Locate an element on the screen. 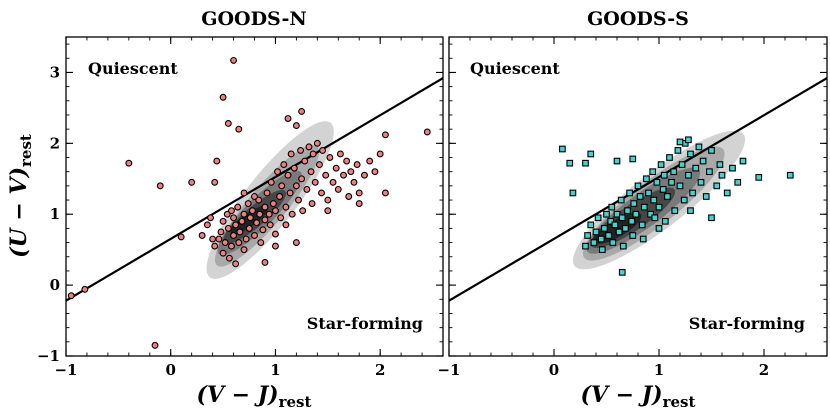 This screenshot has width=830, height=415. goods-s-density-contours is located at coordinates (659, 200).